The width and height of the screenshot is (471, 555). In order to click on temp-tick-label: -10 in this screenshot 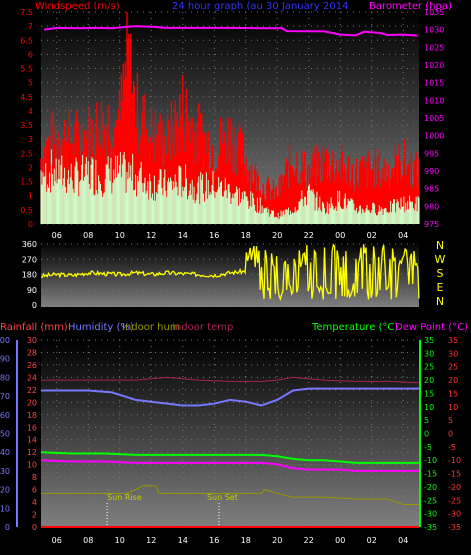, I will do `click(430, 460)`.